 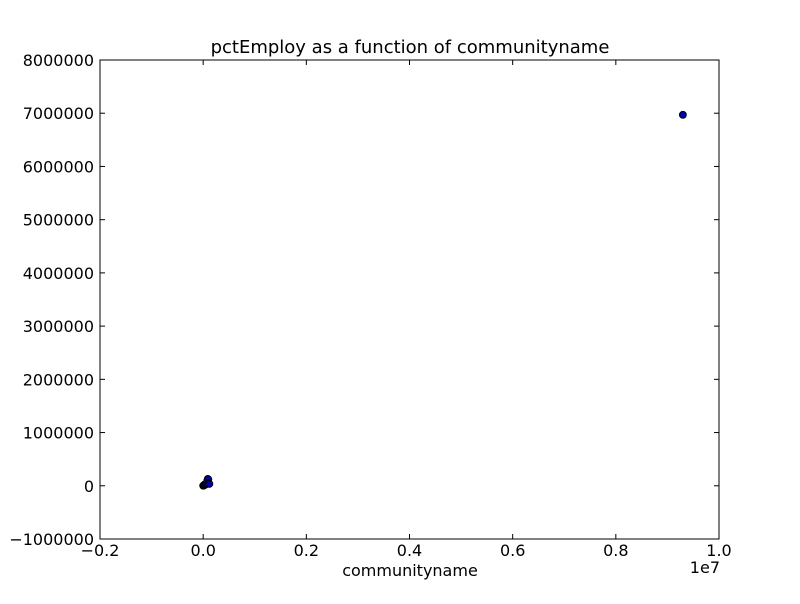 I want to click on y-tick-label: 7000000, so click(x=58, y=113).